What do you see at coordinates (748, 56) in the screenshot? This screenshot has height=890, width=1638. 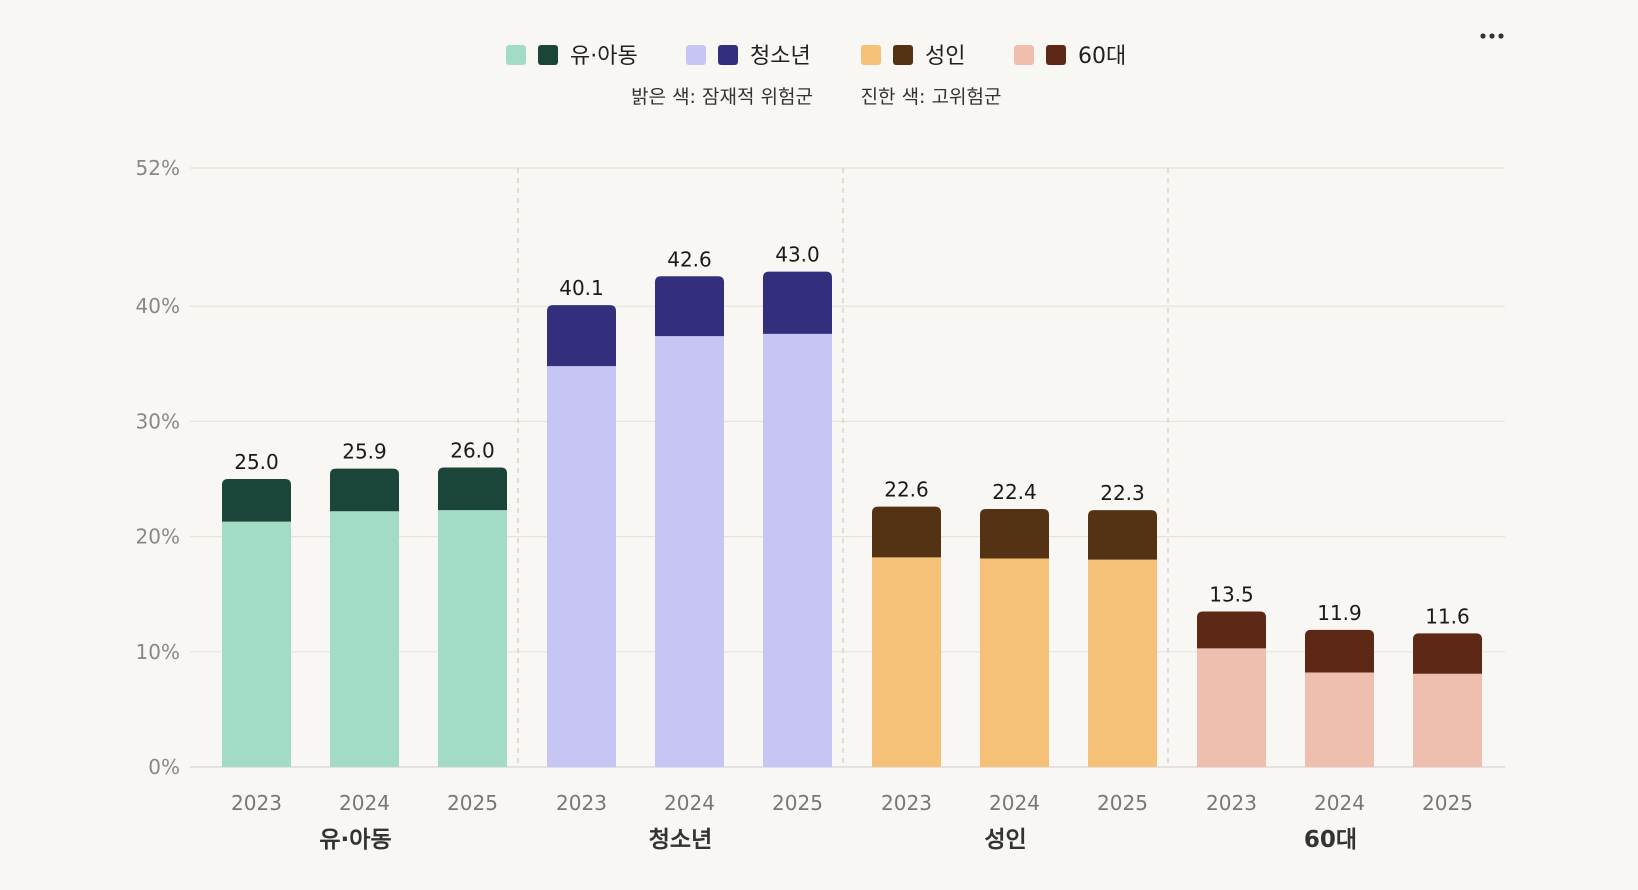 I see `legend-item: 청소년` at bounding box center [748, 56].